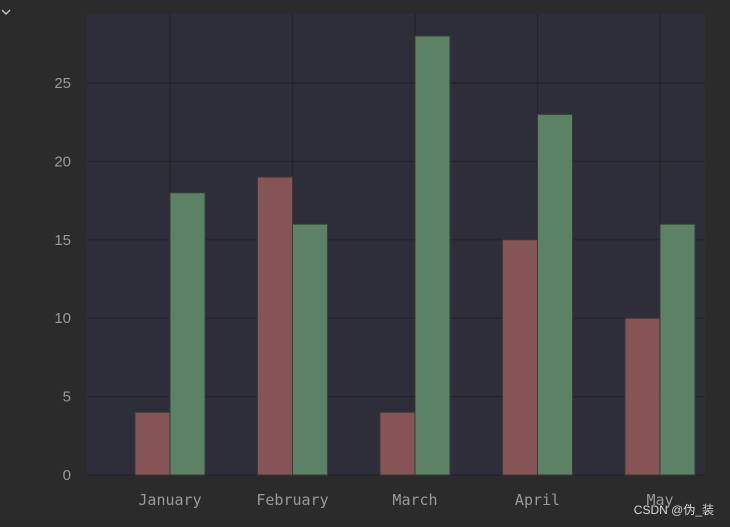  I want to click on bar-series-2-april, so click(555, 294).